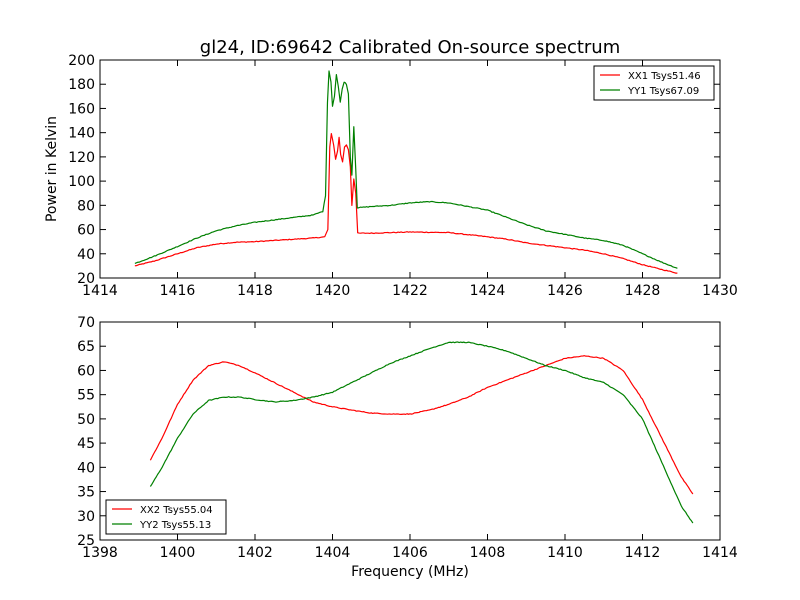 This screenshot has width=800, height=600. What do you see at coordinates (565, 291) in the screenshot?
I see `top-x-tick-label: 1426` at bounding box center [565, 291].